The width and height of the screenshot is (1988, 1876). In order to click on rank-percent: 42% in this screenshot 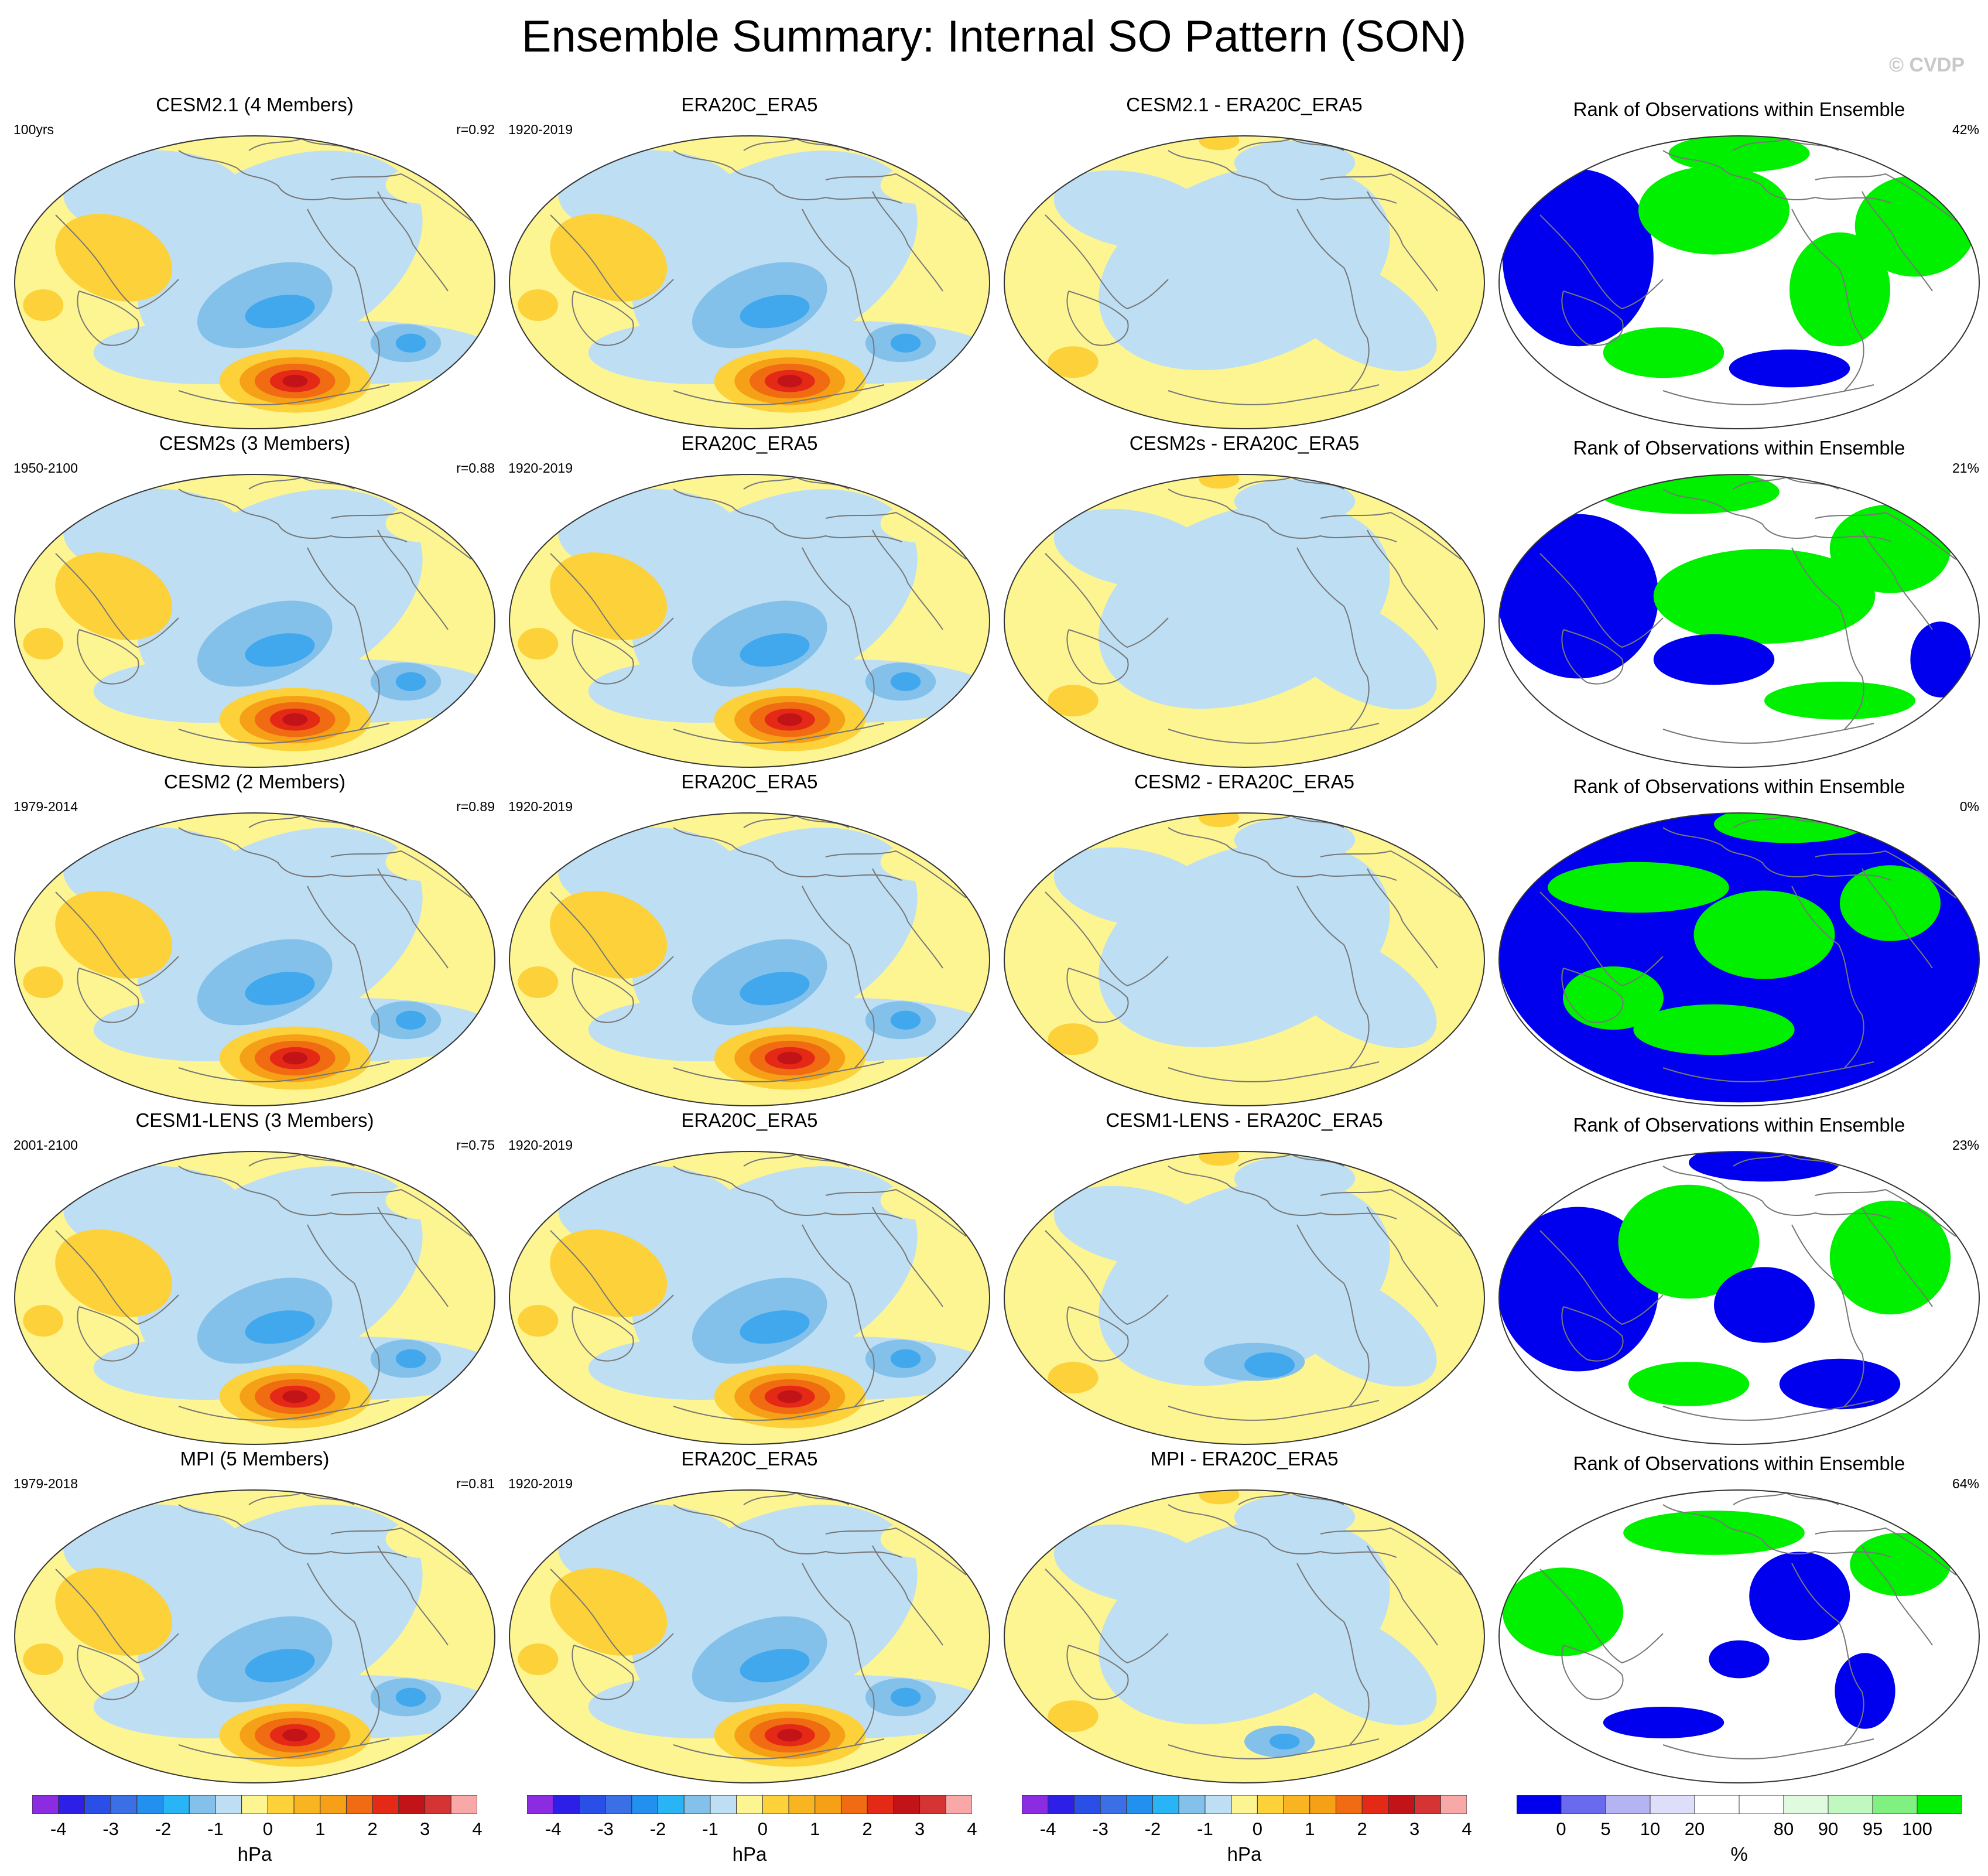, I will do `click(1966, 129)`.